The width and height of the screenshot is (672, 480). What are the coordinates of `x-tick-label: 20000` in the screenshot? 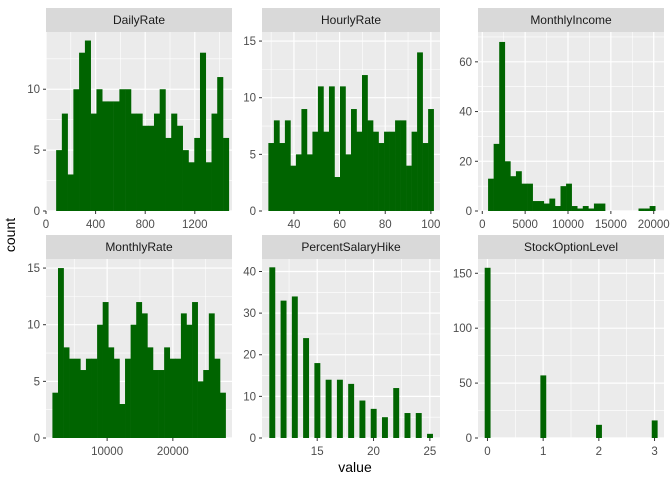 It's located at (654, 225).